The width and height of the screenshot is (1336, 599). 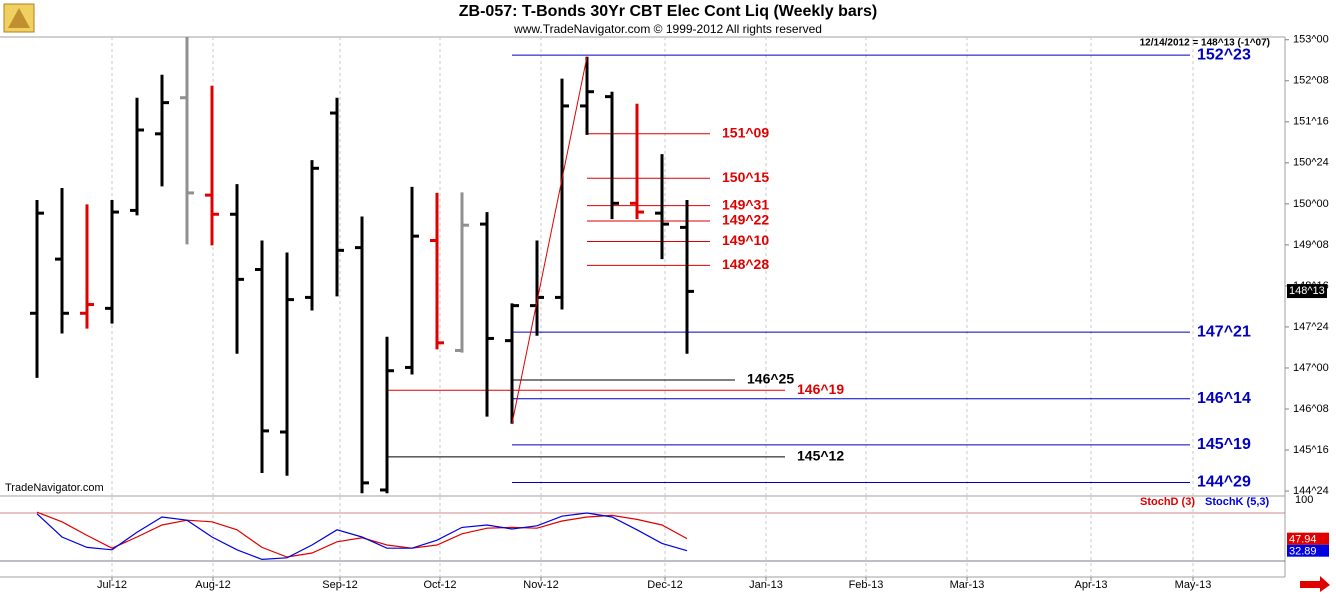 What do you see at coordinates (1311, 40) in the screenshot?
I see `y-tick-label: 153^00` at bounding box center [1311, 40].